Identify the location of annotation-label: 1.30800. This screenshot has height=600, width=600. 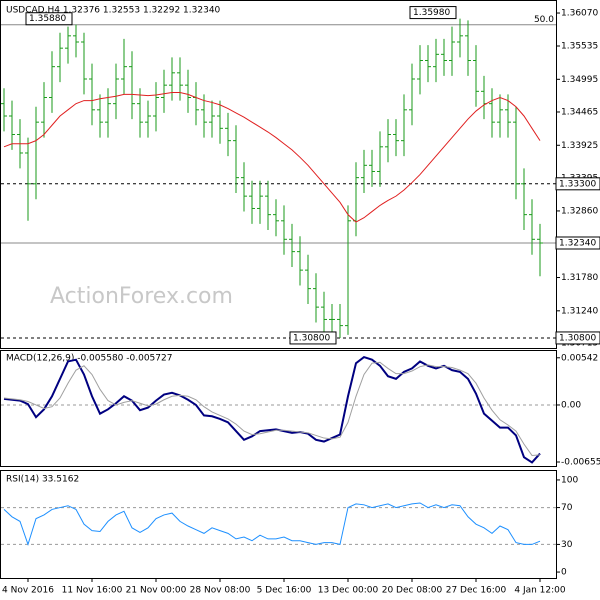
(311, 338).